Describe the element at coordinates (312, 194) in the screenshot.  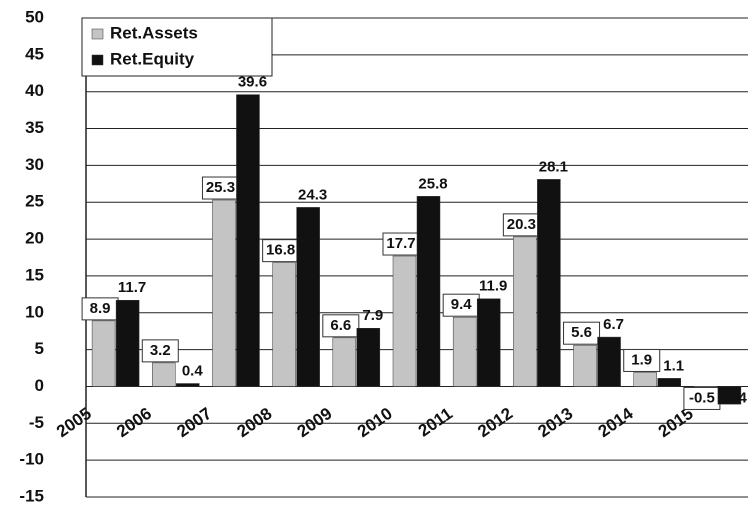
I see `value-label: 24.3` at that location.